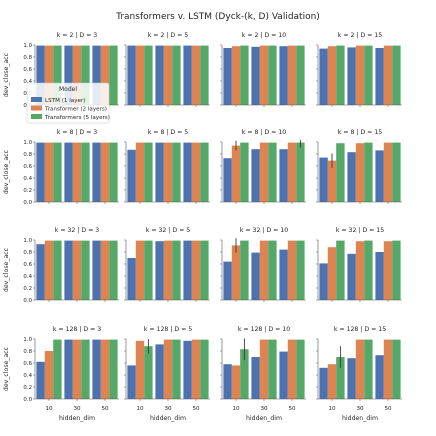 This screenshot has width=436, height=436. Describe the element at coordinates (77, 118) in the screenshot. I see `legend-entry: Transformers (5 layers)` at that location.